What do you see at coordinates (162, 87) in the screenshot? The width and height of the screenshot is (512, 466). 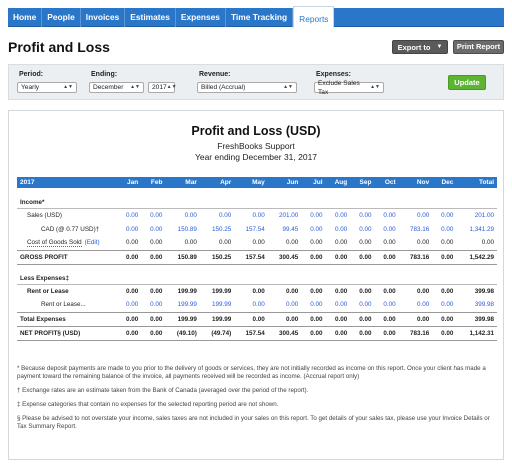 I see `ending-year-select: 2017 ▲▼` at bounding box center [162, 87].